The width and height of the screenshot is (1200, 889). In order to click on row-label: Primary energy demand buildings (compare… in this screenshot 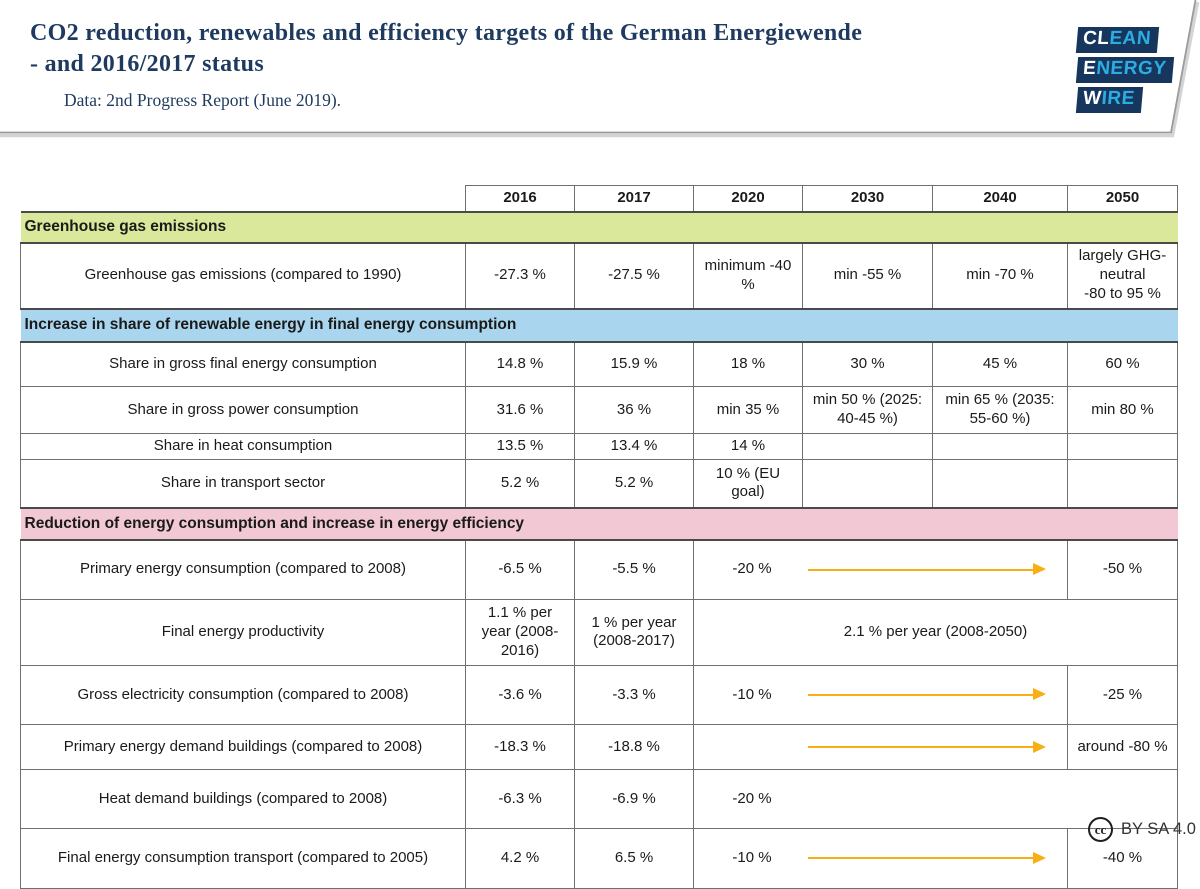, I will do `click(243, 747)`.